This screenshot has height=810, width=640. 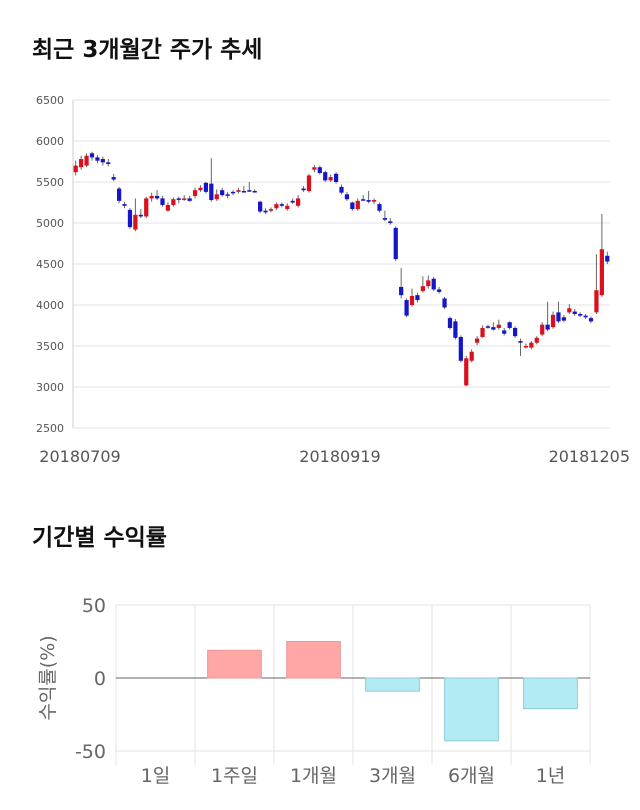 What do you see at coordinates (50, 387) in the screenshot?
I see `price-y-tick-label: 3000` at bounding box center [50, 387].